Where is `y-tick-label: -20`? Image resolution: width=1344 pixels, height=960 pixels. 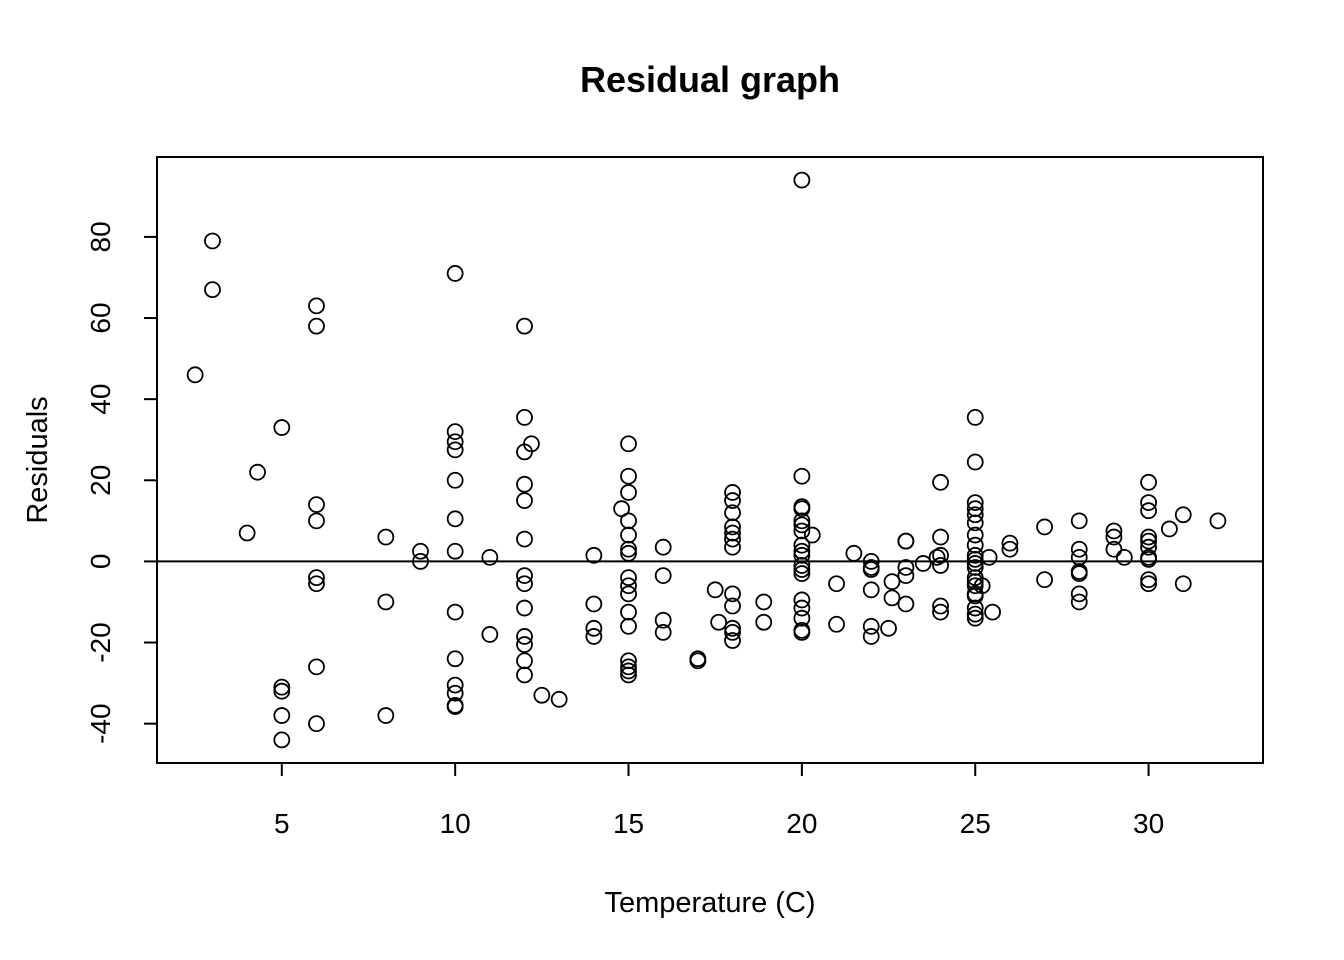 y-tick-label: -20 is located at coordinates (100, 642).